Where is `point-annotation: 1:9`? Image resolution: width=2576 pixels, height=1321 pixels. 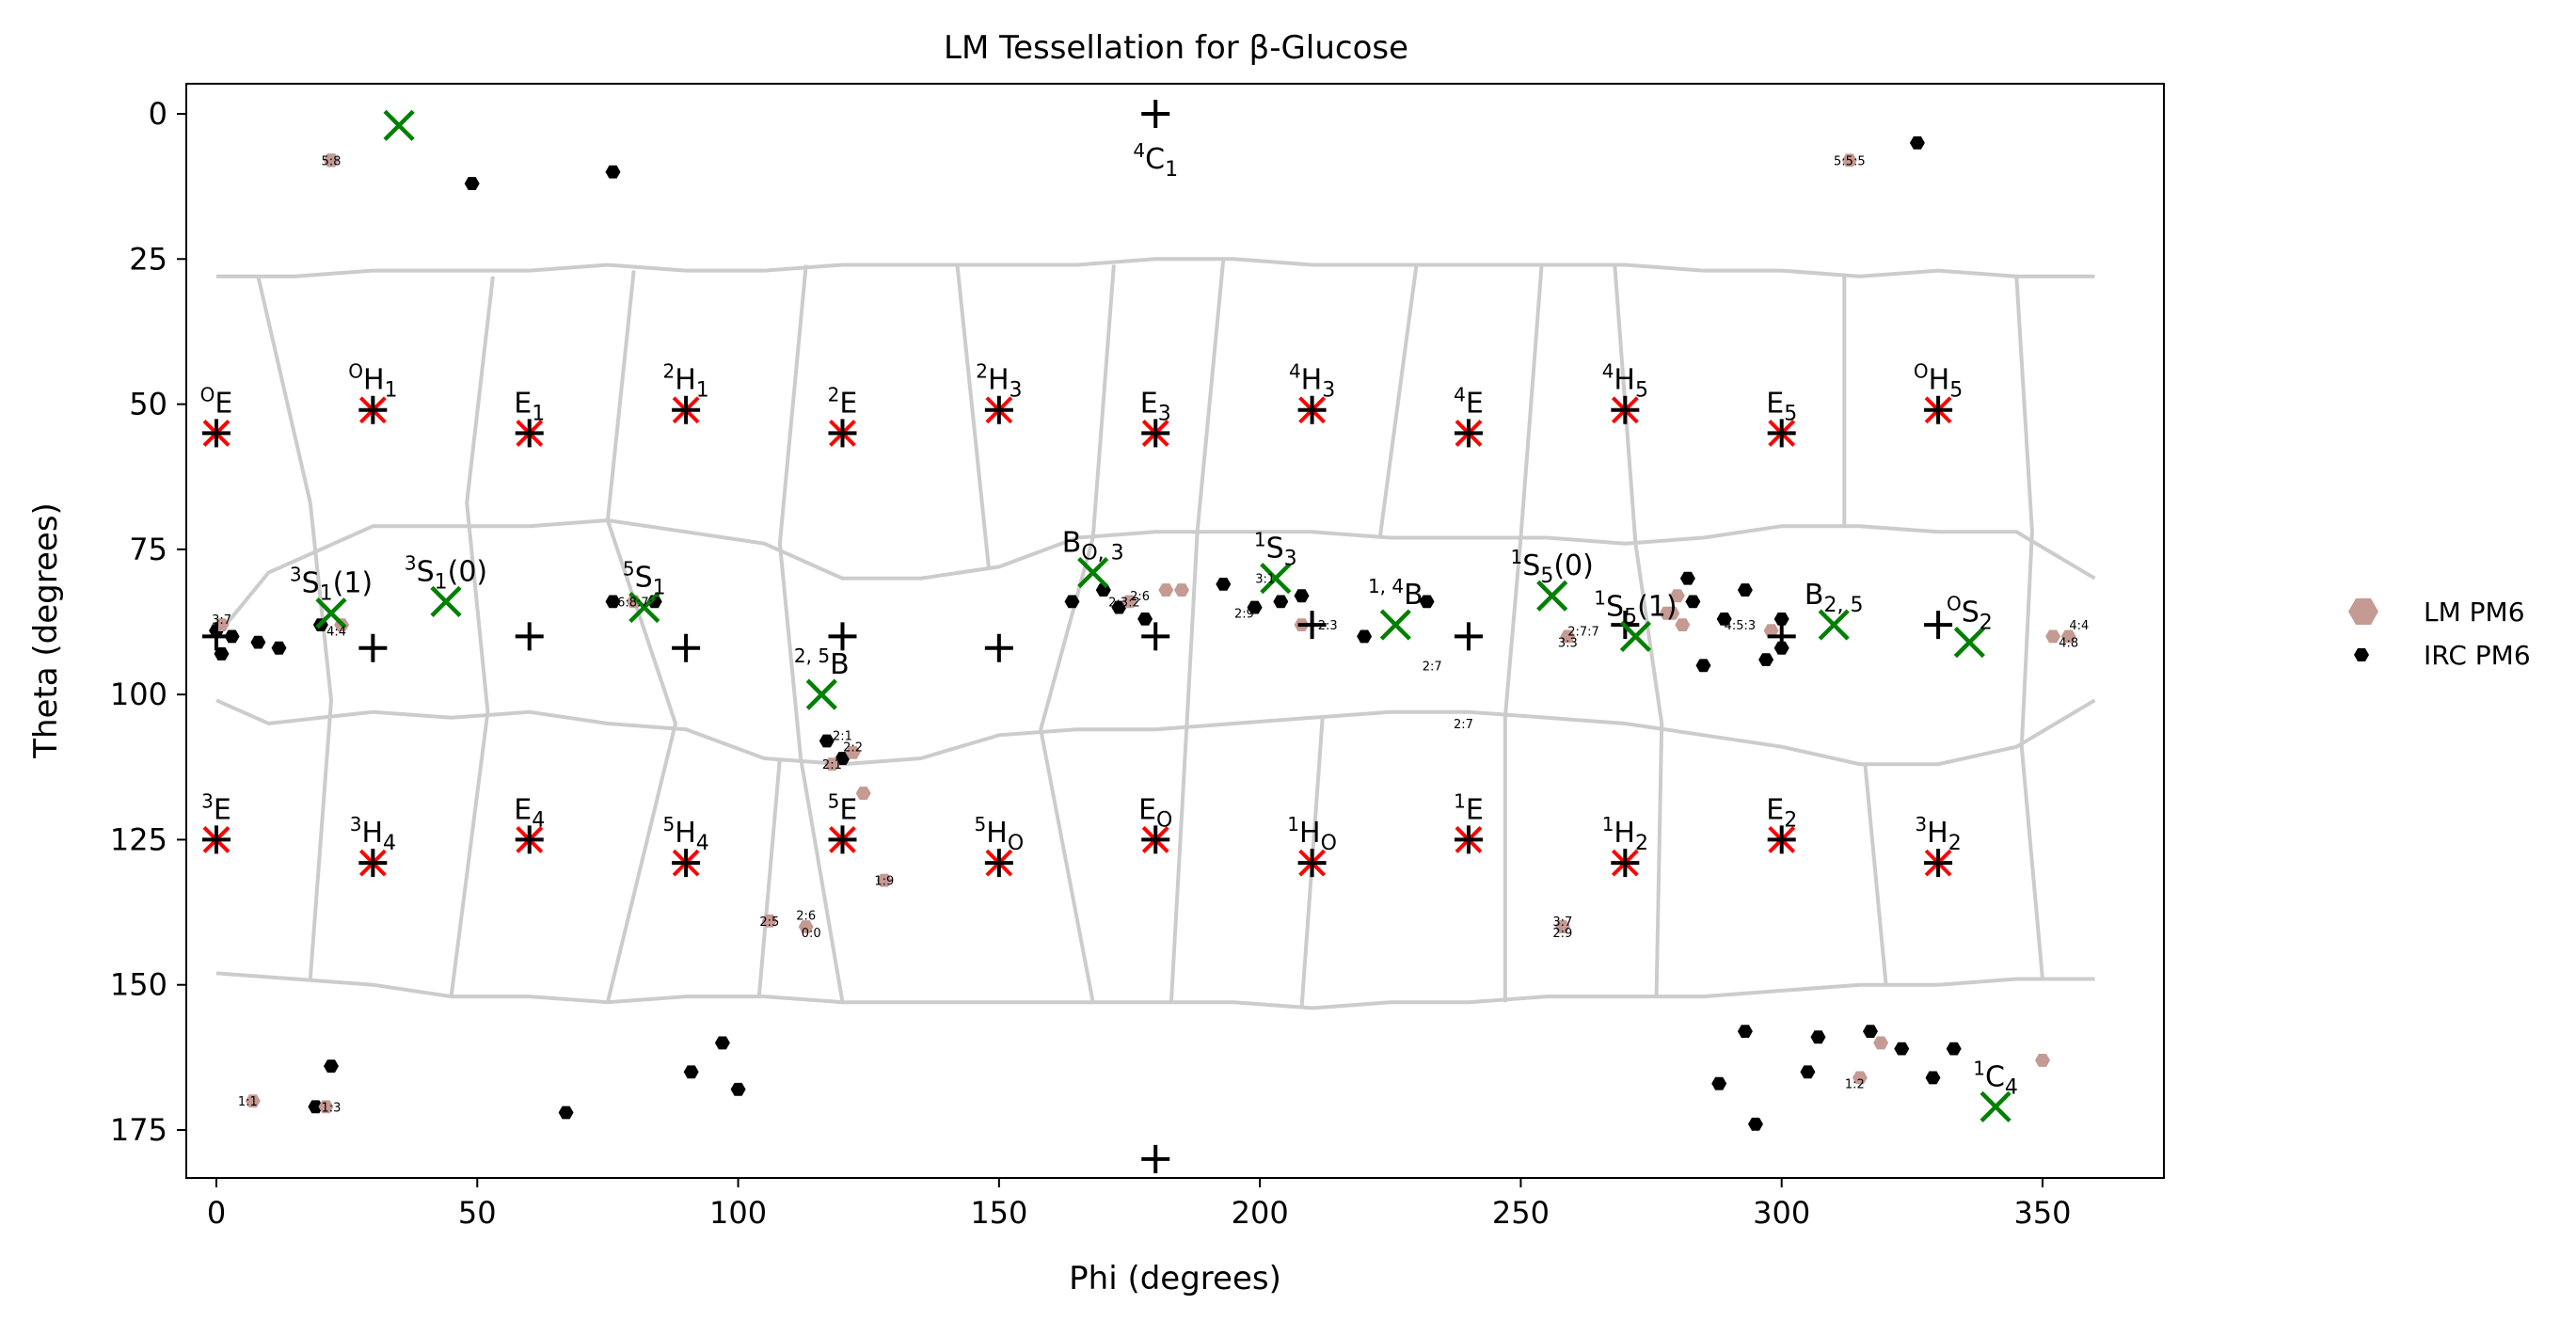
point-annotation: 1:9 is located at coordinates (884, 882).